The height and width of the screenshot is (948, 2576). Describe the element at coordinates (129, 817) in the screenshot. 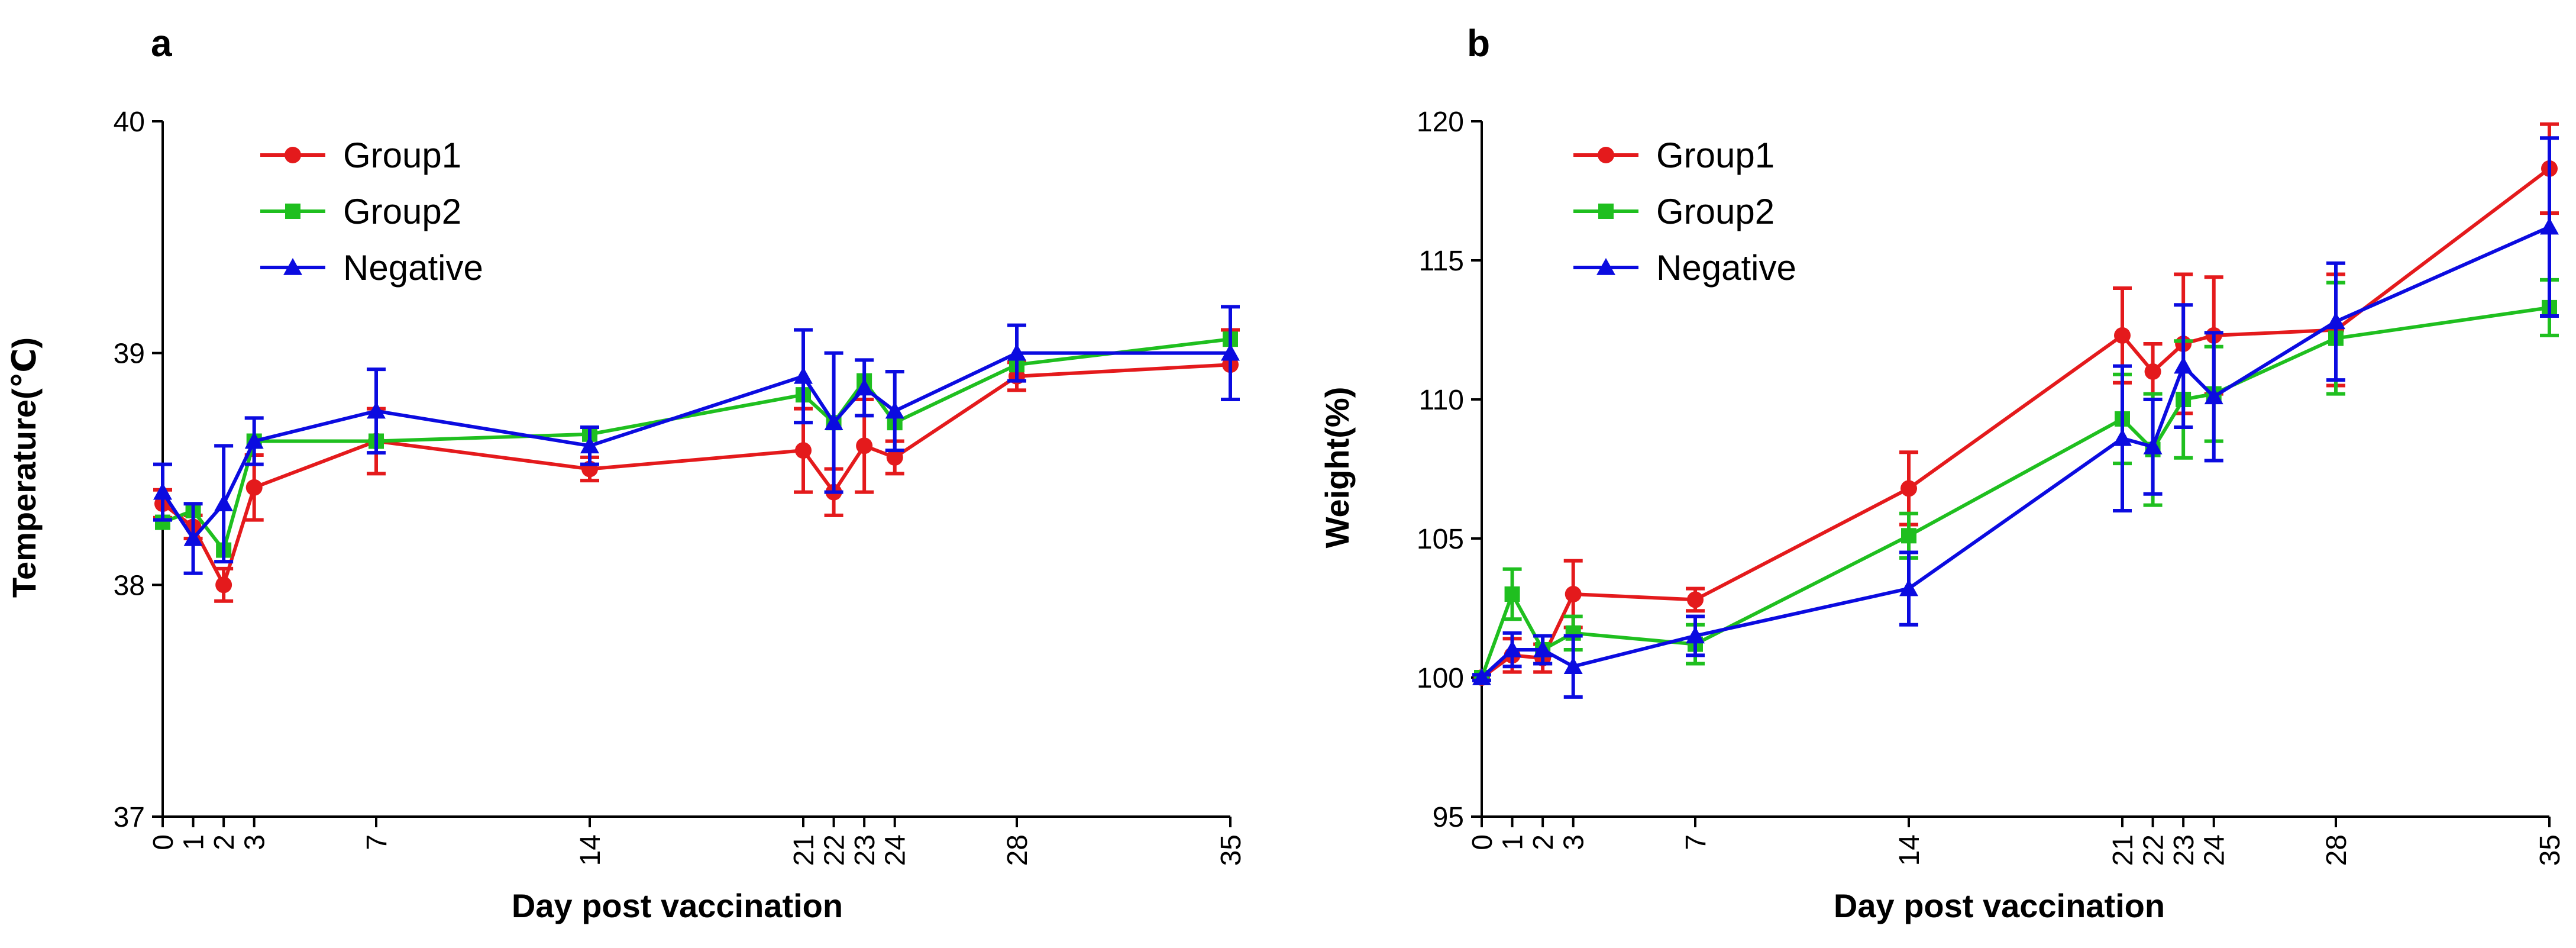

I see `y-tick-label: 37` at that location.